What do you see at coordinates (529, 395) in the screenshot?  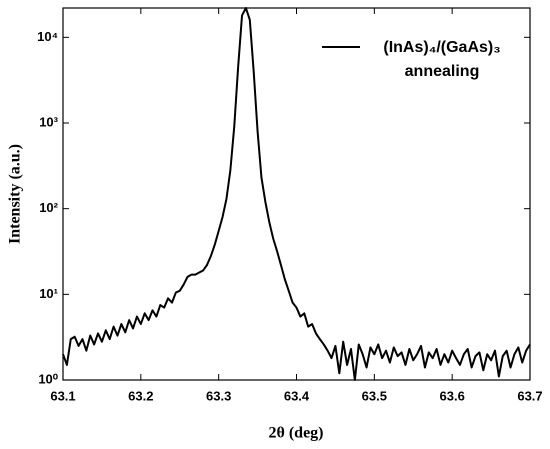 I see `x-tick-label: 63.7` at bounding box center [529, 395].